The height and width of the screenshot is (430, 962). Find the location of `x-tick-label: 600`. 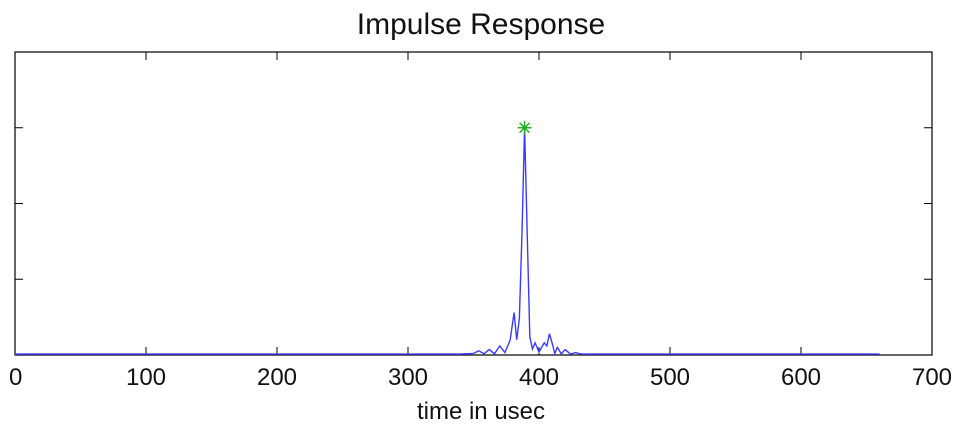

x-tick-label: 600 is located at coordinates (801, 377).